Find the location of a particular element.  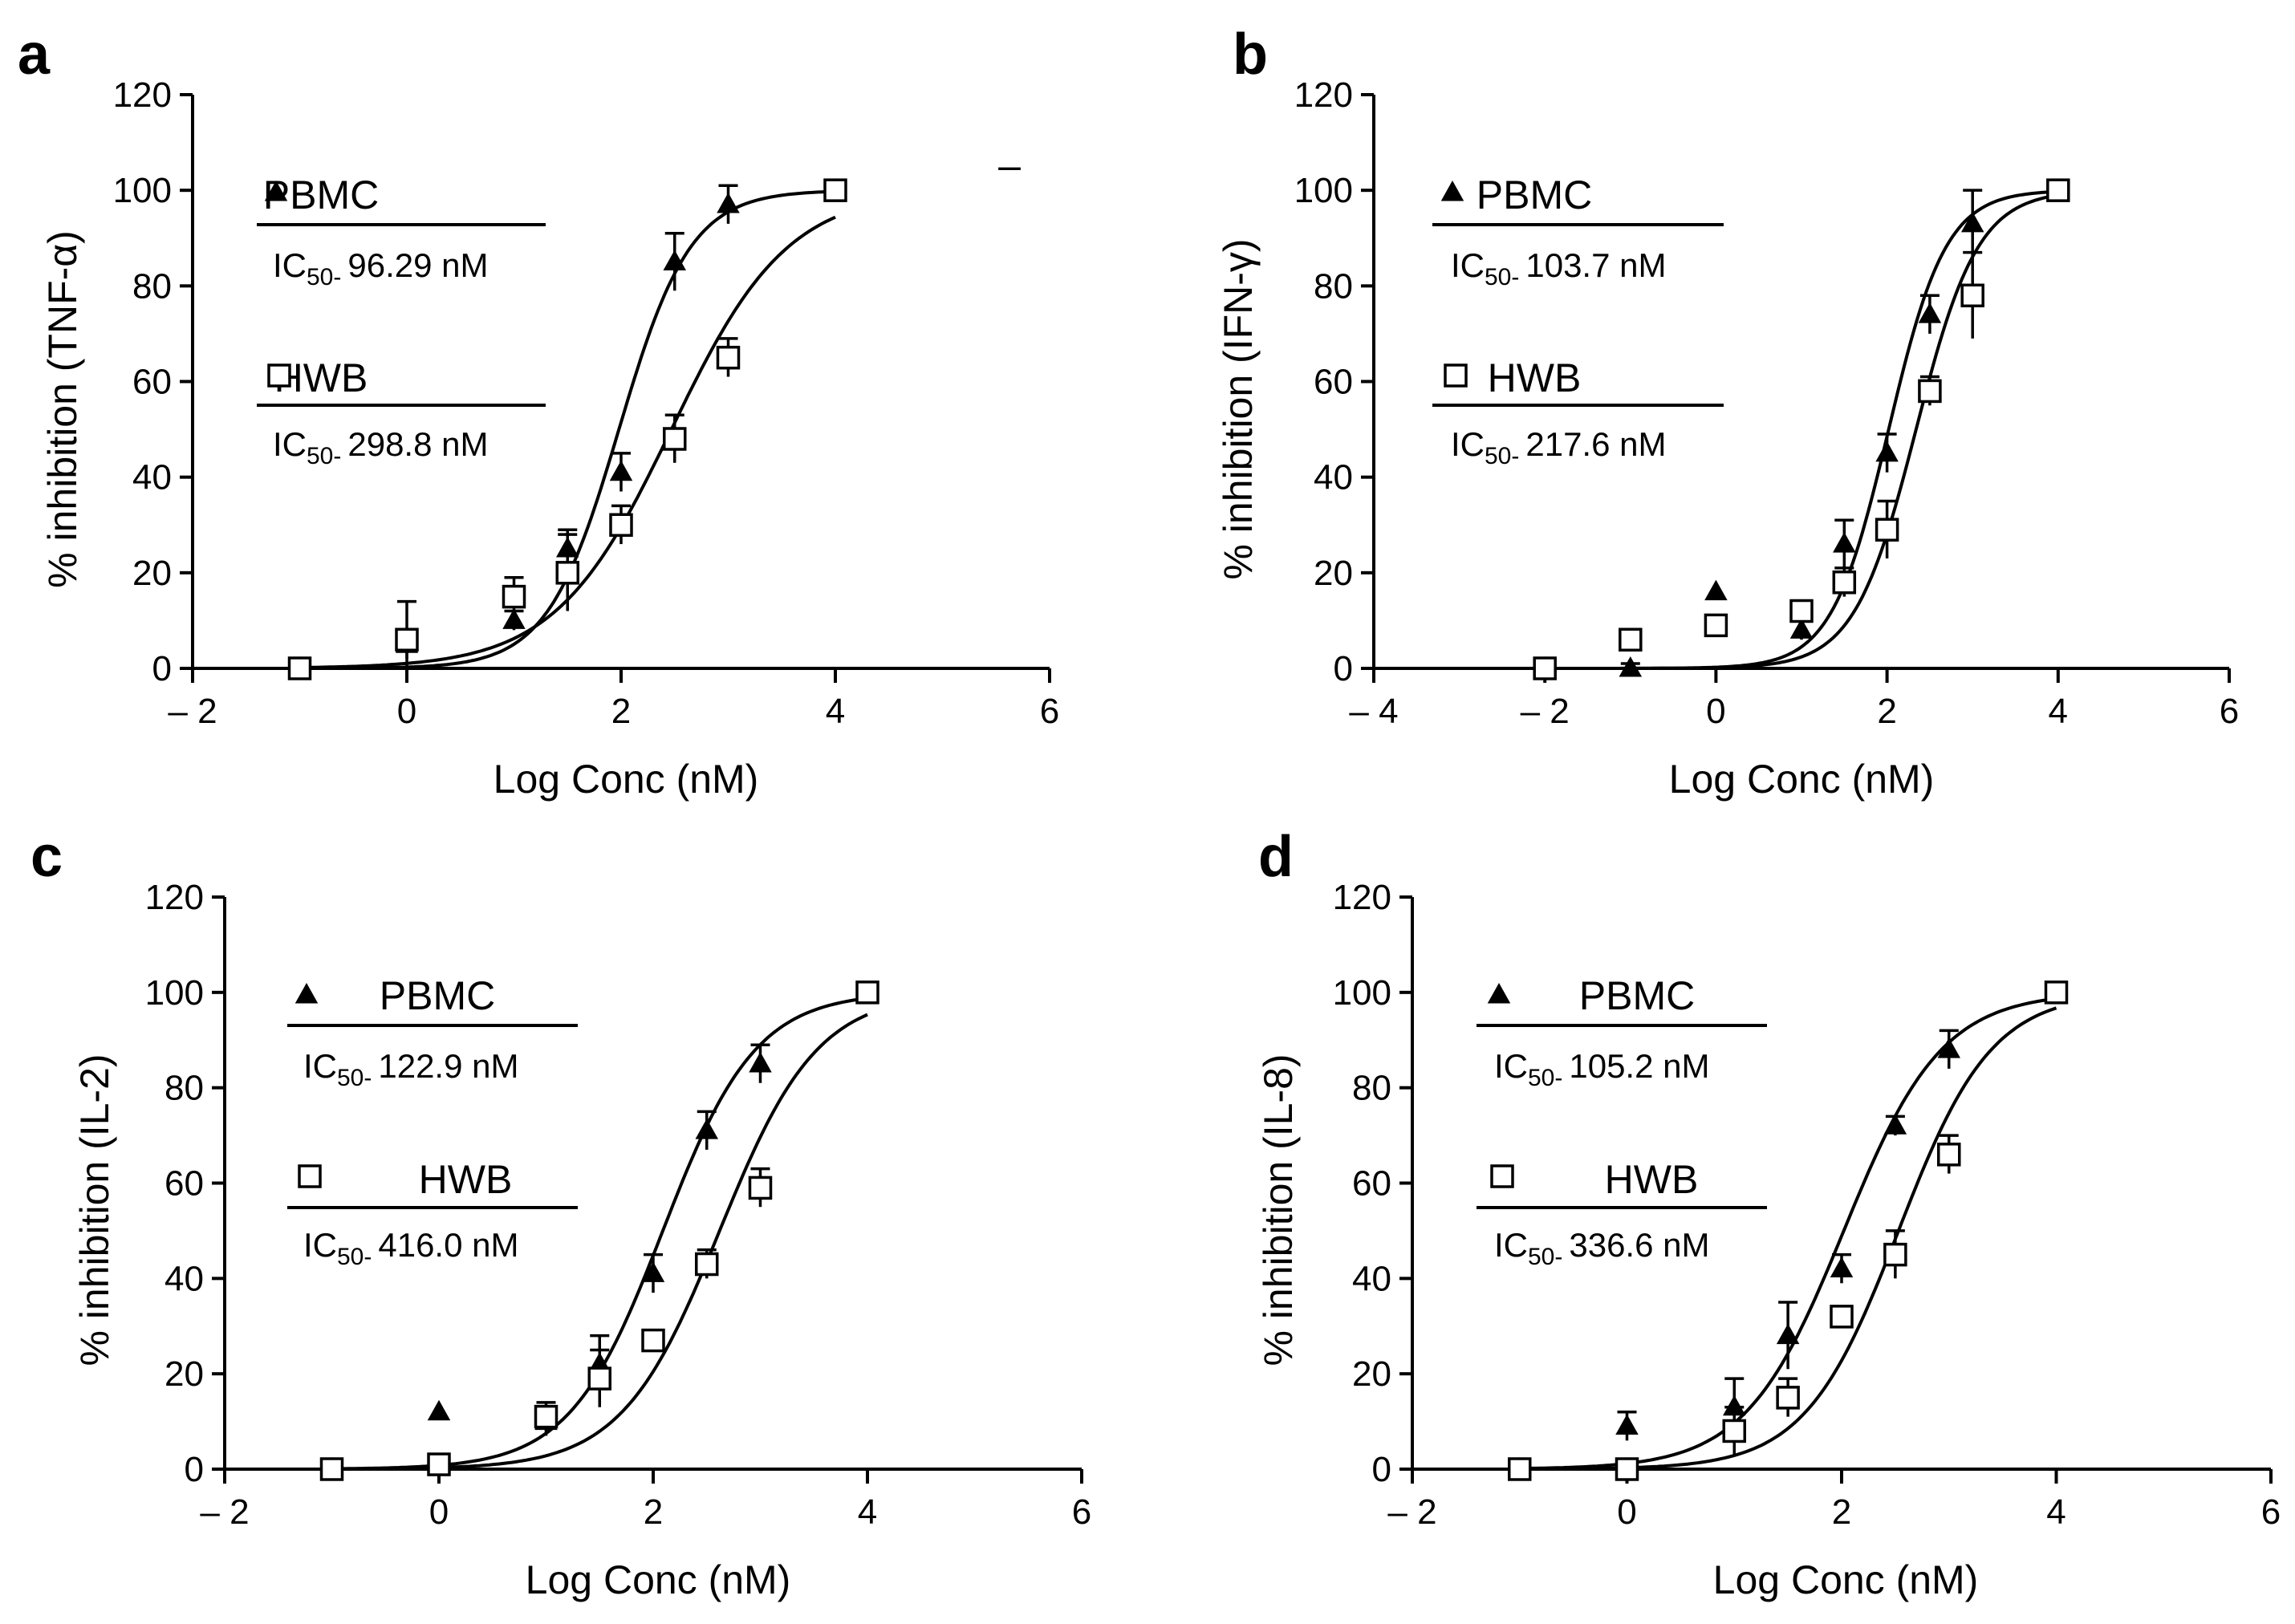

panel-letter-c: c is located at coordinates (46, 857).